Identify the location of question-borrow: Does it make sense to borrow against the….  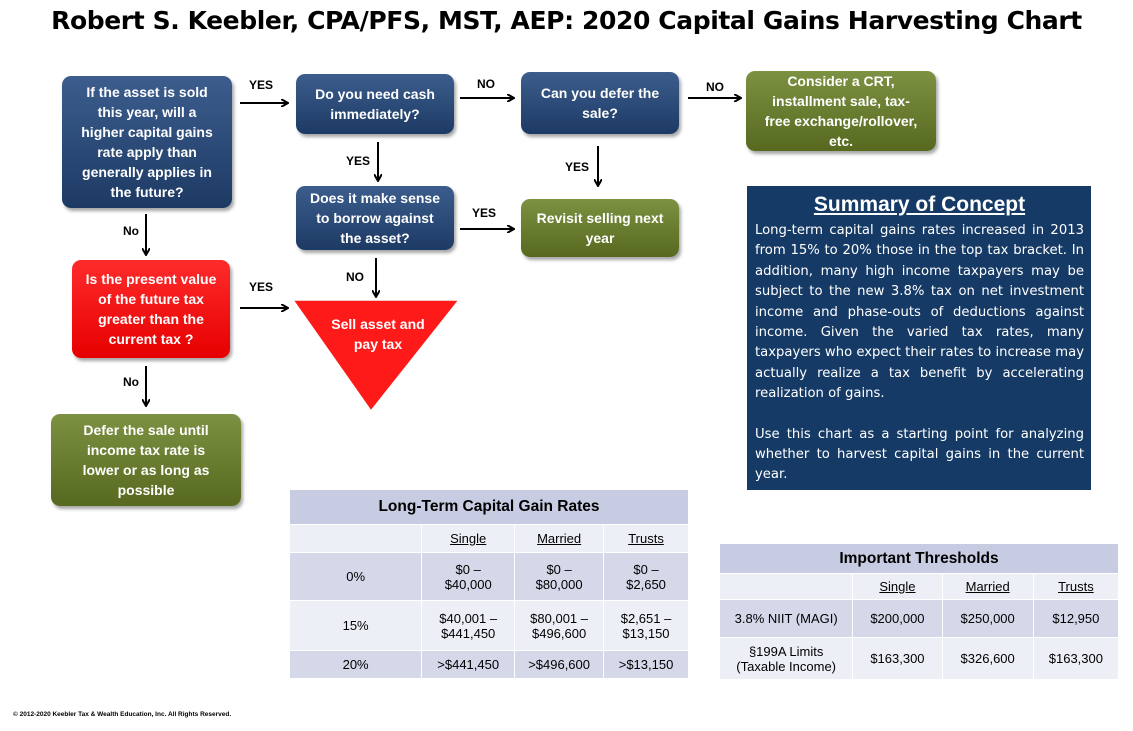
(375, 218).